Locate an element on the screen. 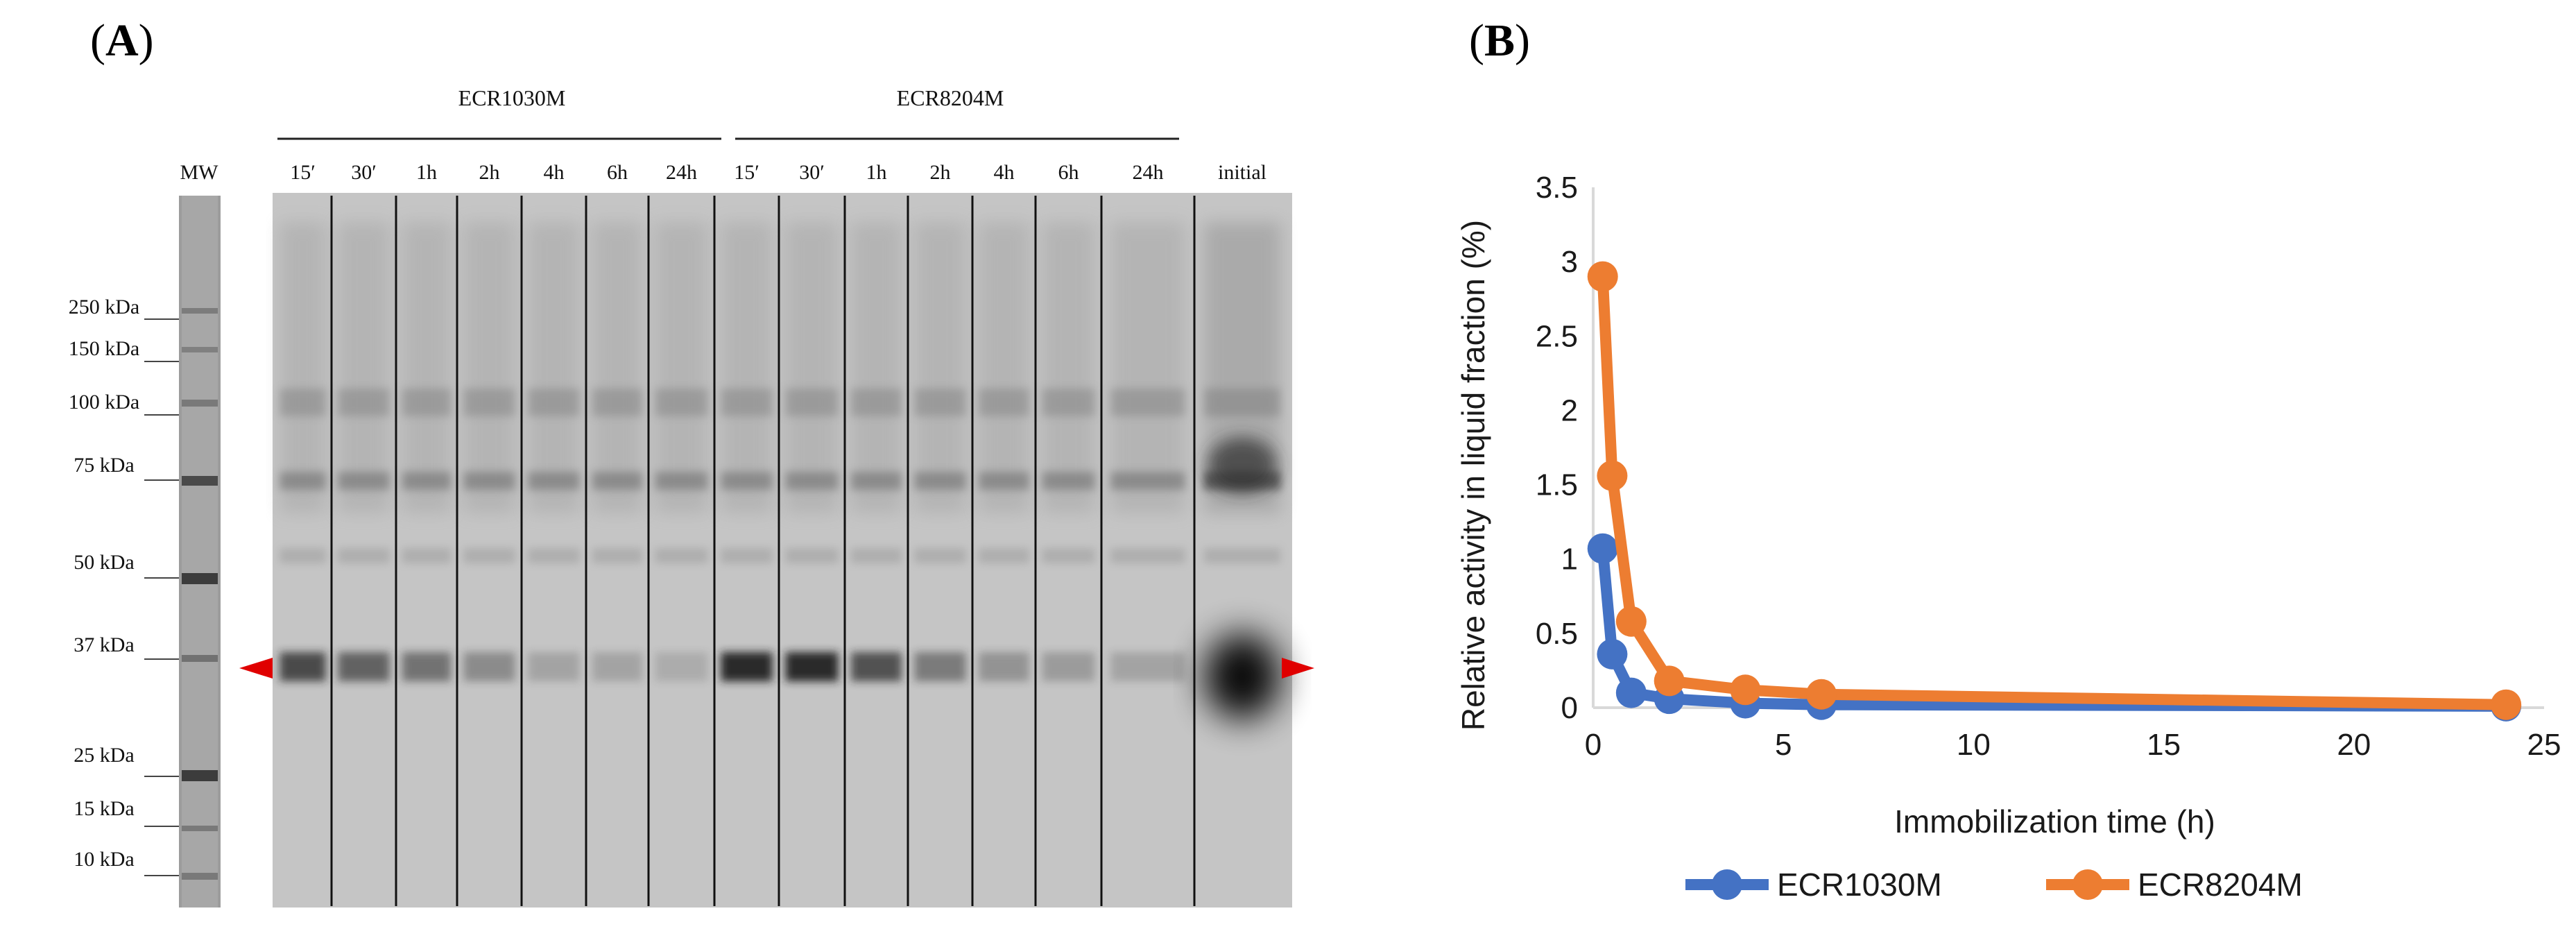 Image resolution: width=2576 pixels, height=929 pixels. y-tick-label: 3 is located at coordinates (1569, 262).